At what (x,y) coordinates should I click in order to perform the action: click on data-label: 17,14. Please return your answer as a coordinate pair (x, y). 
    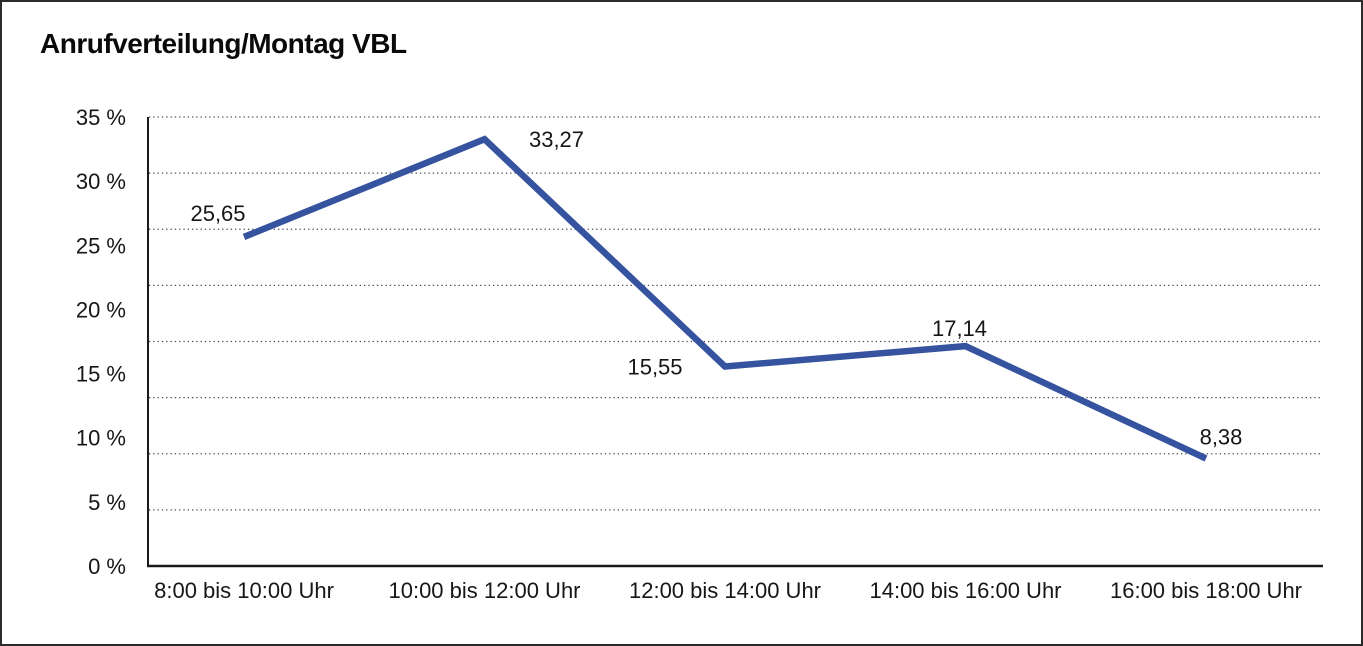
    Looking at the image, I should click on (959, 328).